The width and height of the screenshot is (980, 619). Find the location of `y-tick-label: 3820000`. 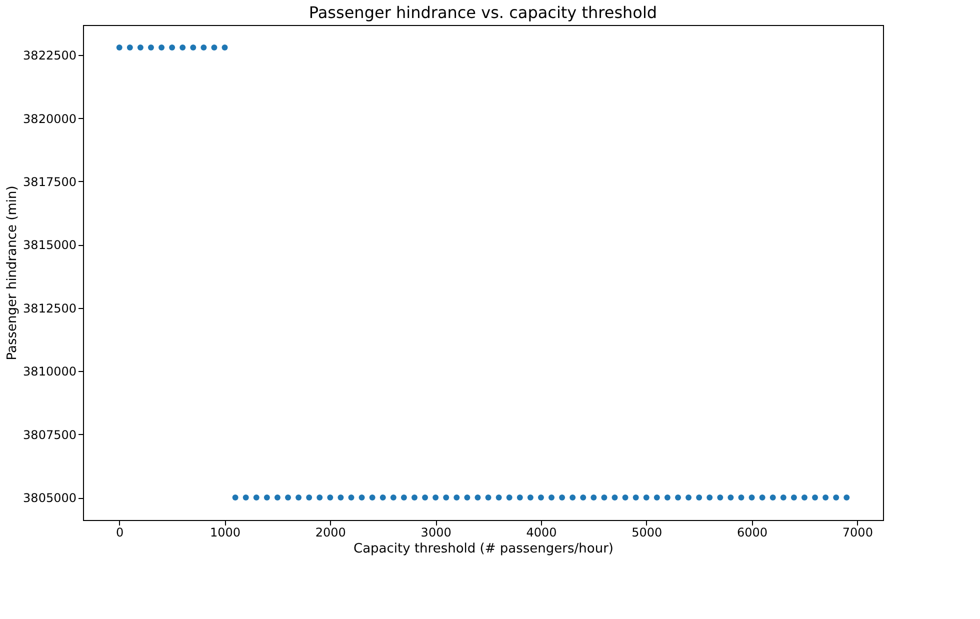

y-tick-label: 3820000 is located at coordinates (49, 119).